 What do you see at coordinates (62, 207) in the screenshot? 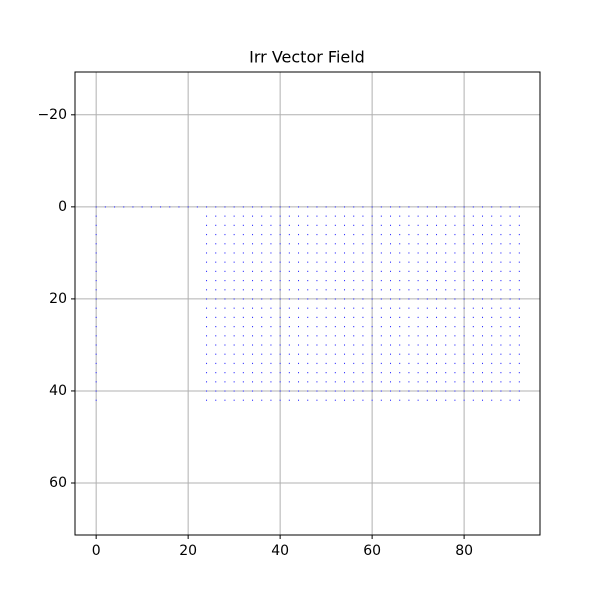
I see `y-tick-label: 0` at bounding box center [62, 207].